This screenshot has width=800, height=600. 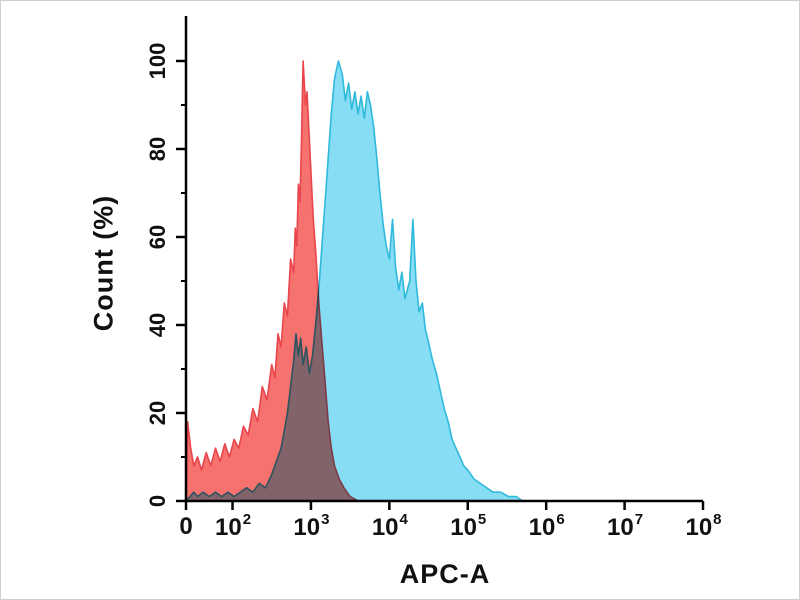 I want to click on x-axis-title: APC-A, so click(x=445, y=574).